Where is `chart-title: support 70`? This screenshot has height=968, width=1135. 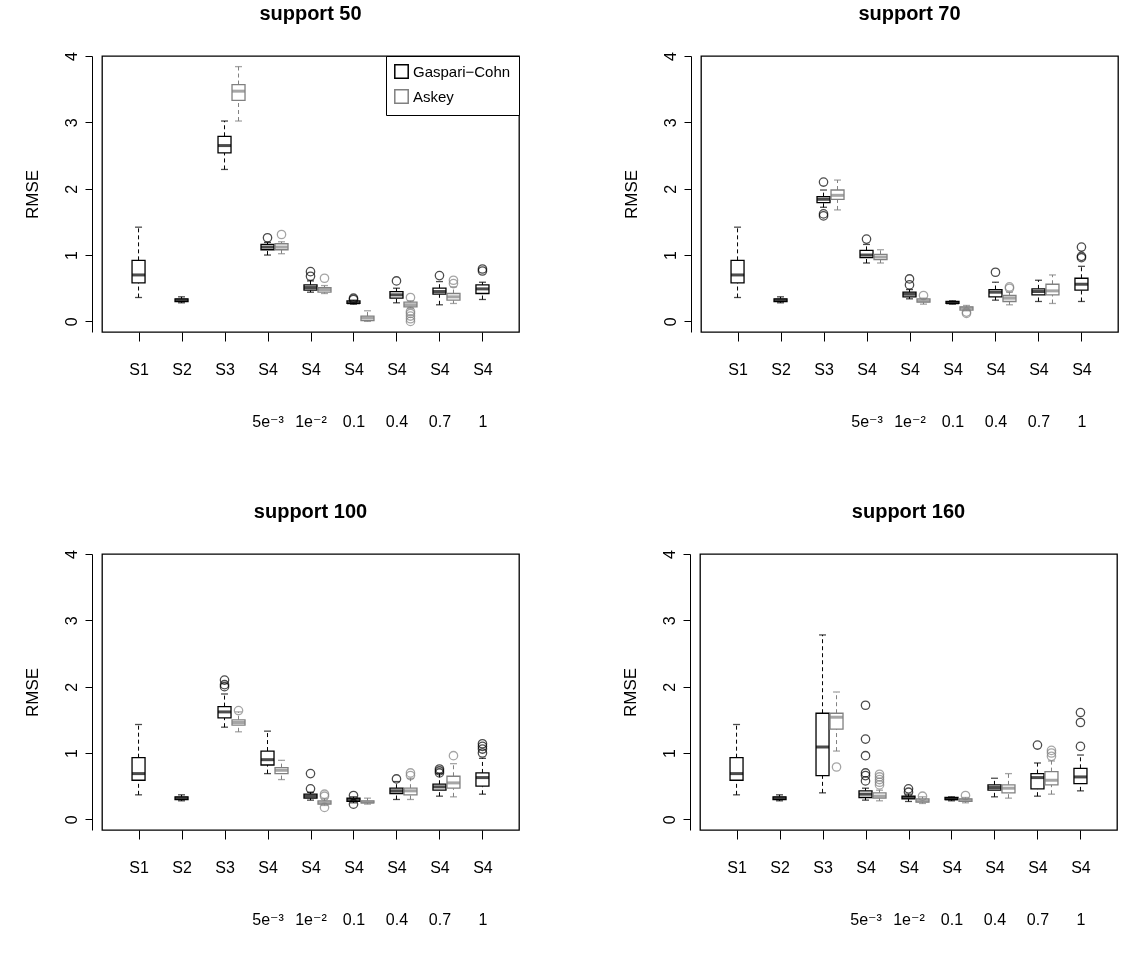
chart-title: support 70 is located at coordinates (909, 12).